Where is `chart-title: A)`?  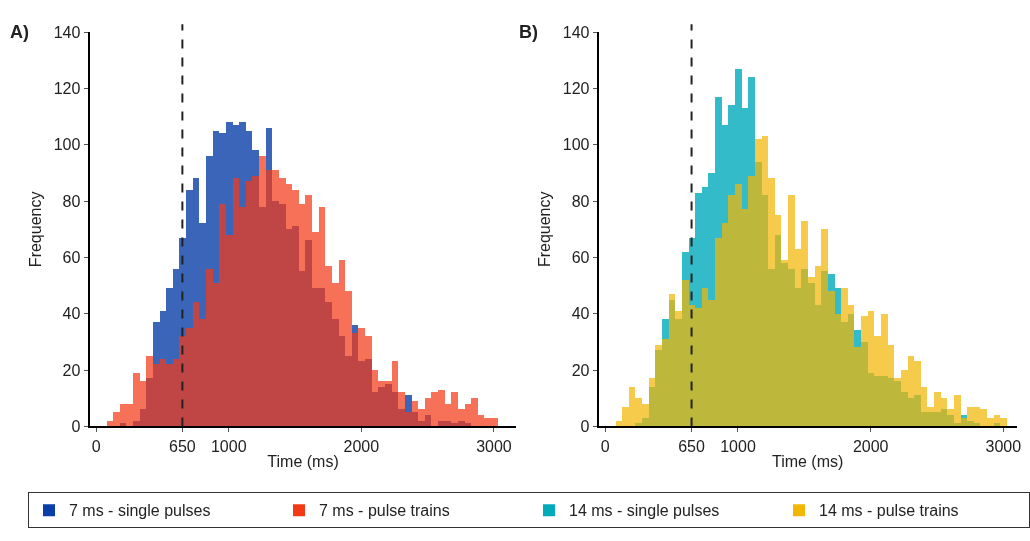 chart-title: A) is located at coordinates (19, 32).